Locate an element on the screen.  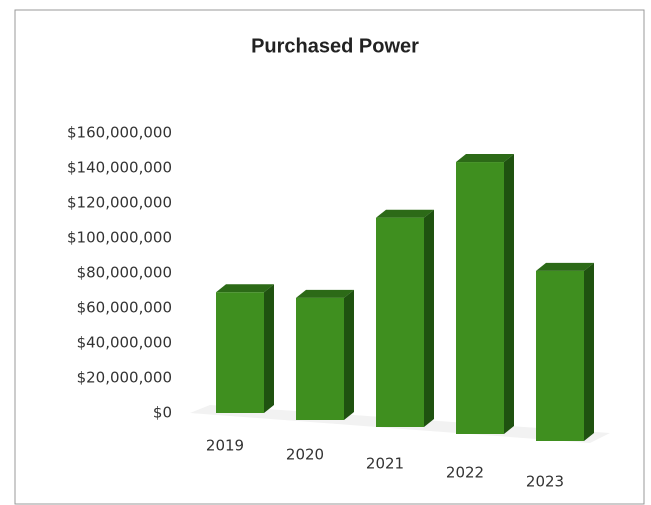
y-tick-label: $0 is located at coordinates (162, 413).